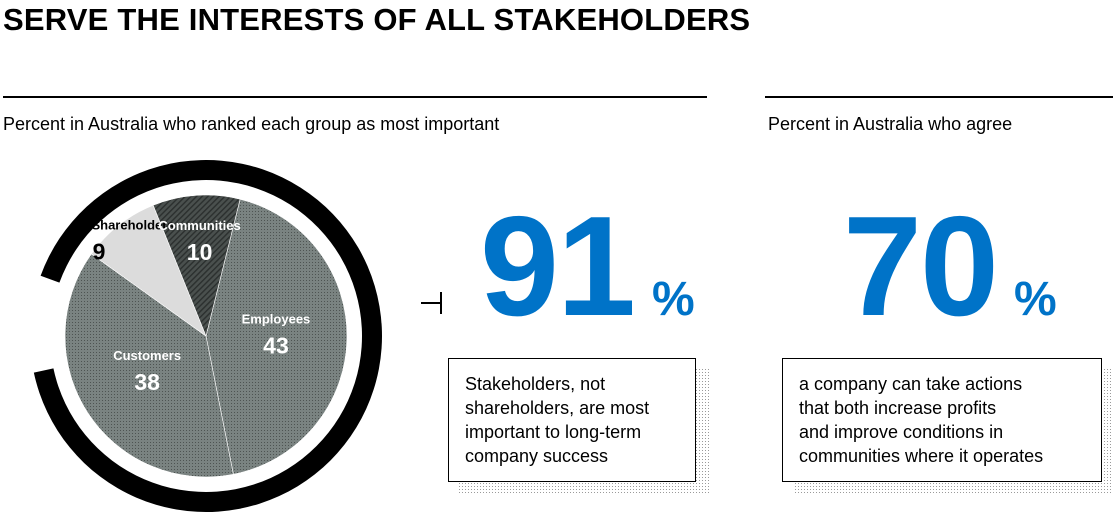 The height and width of the screenshot is (519, 1119). I want to click on pie-slice-communities, so click(196, 265).